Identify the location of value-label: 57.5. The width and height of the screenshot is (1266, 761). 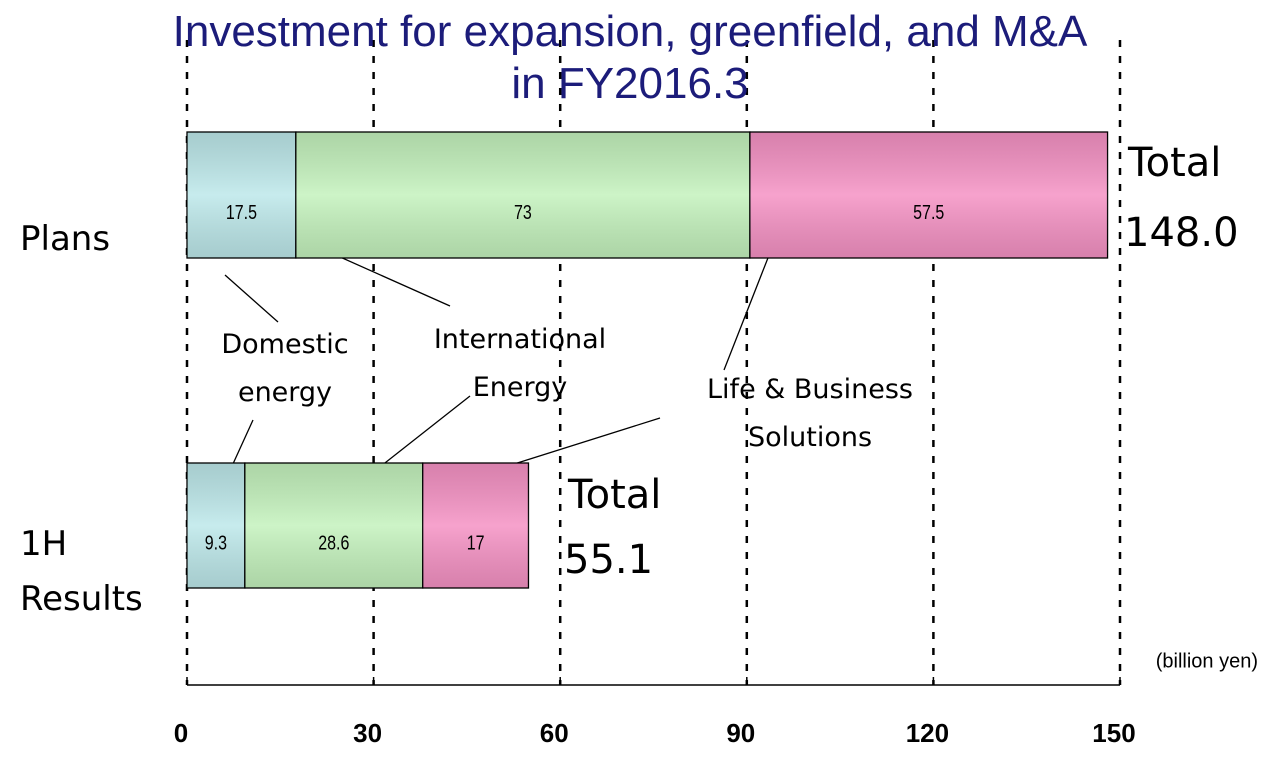
(928, 213).